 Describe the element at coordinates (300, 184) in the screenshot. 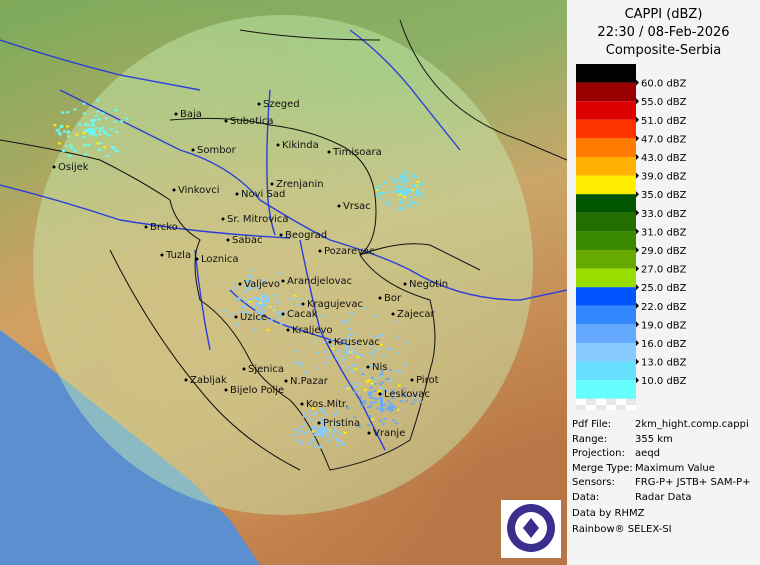

I see `city-label: Zrenjanin` at that location.